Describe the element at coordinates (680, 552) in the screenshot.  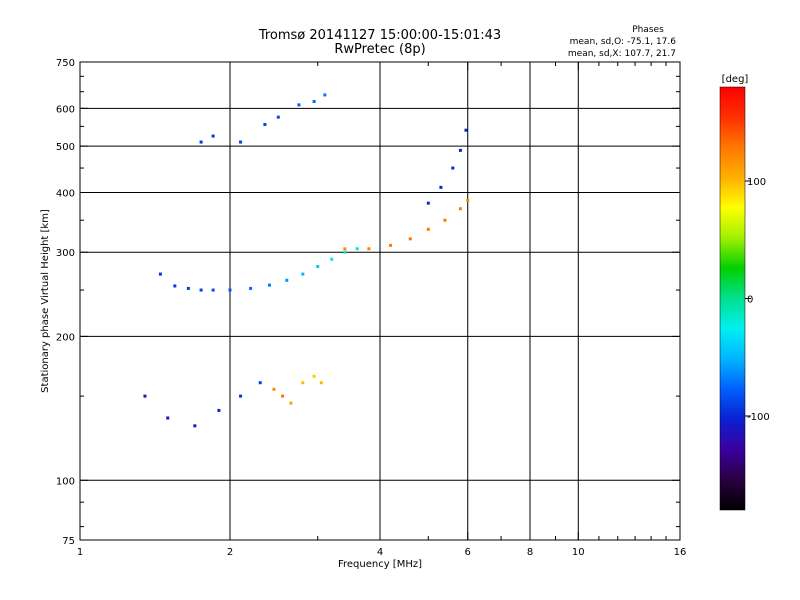
I see `x-tick-label: 16` at that location.